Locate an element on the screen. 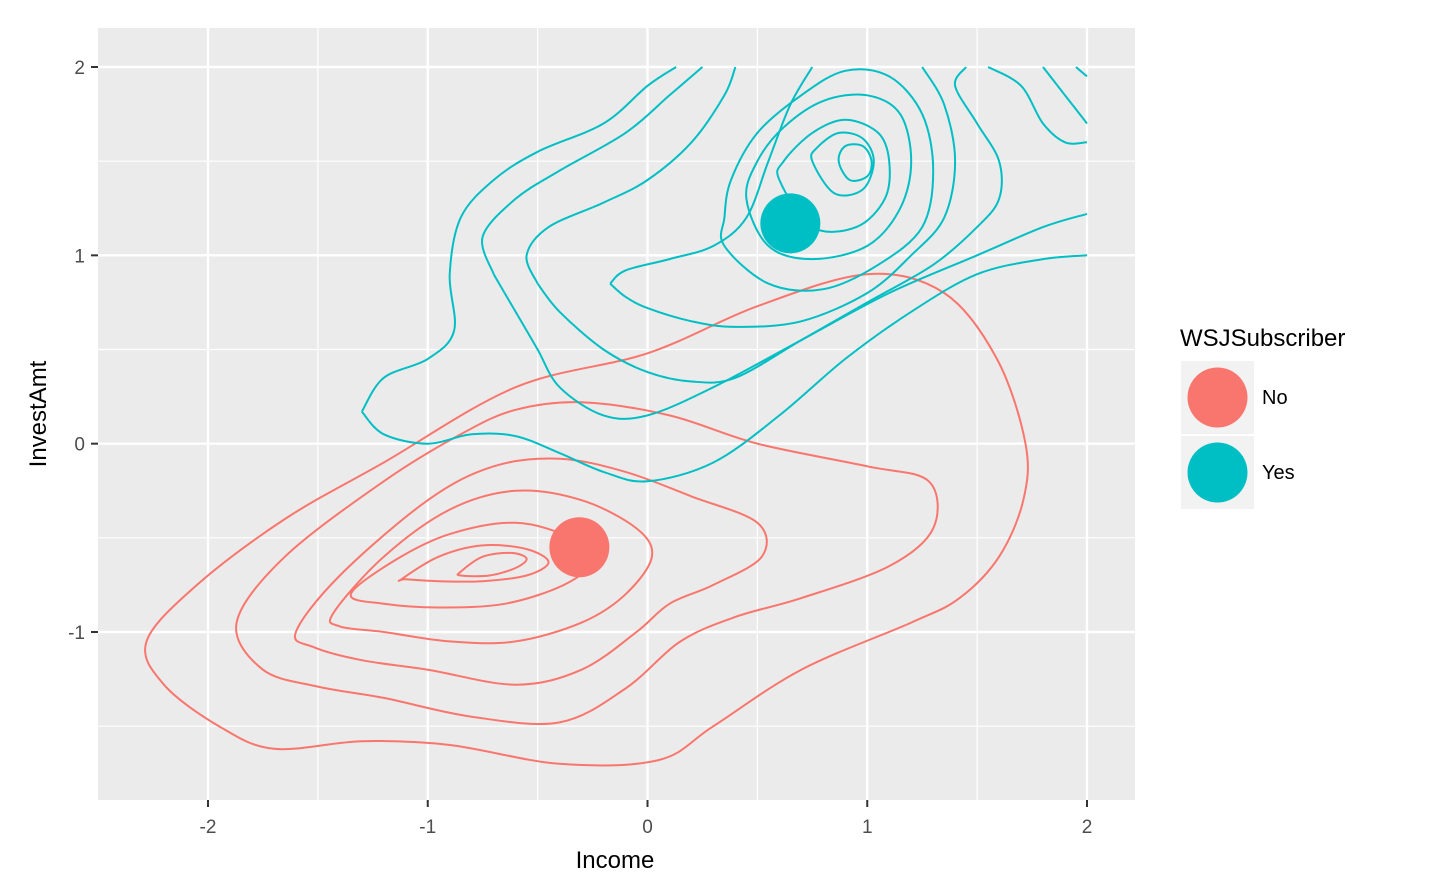 This screenshot has height=895, width=1440. legend-item-no: No is located at coordinates (1234, 397).